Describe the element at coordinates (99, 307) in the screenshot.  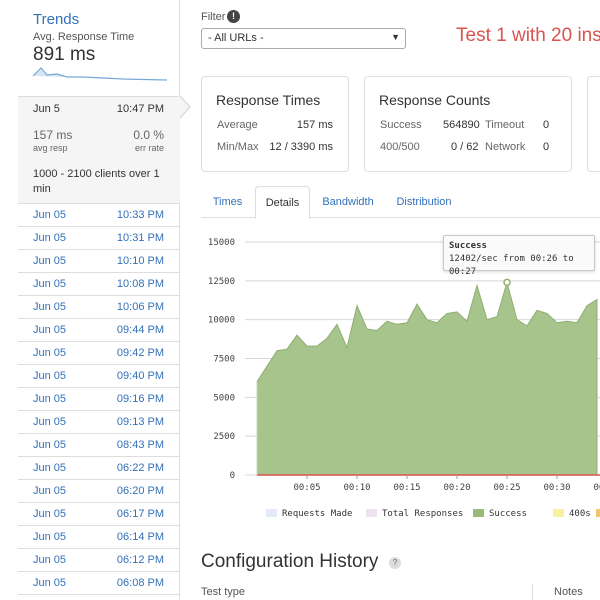
I see `run-history-item: Jun 05 10:06 PM` at that location.